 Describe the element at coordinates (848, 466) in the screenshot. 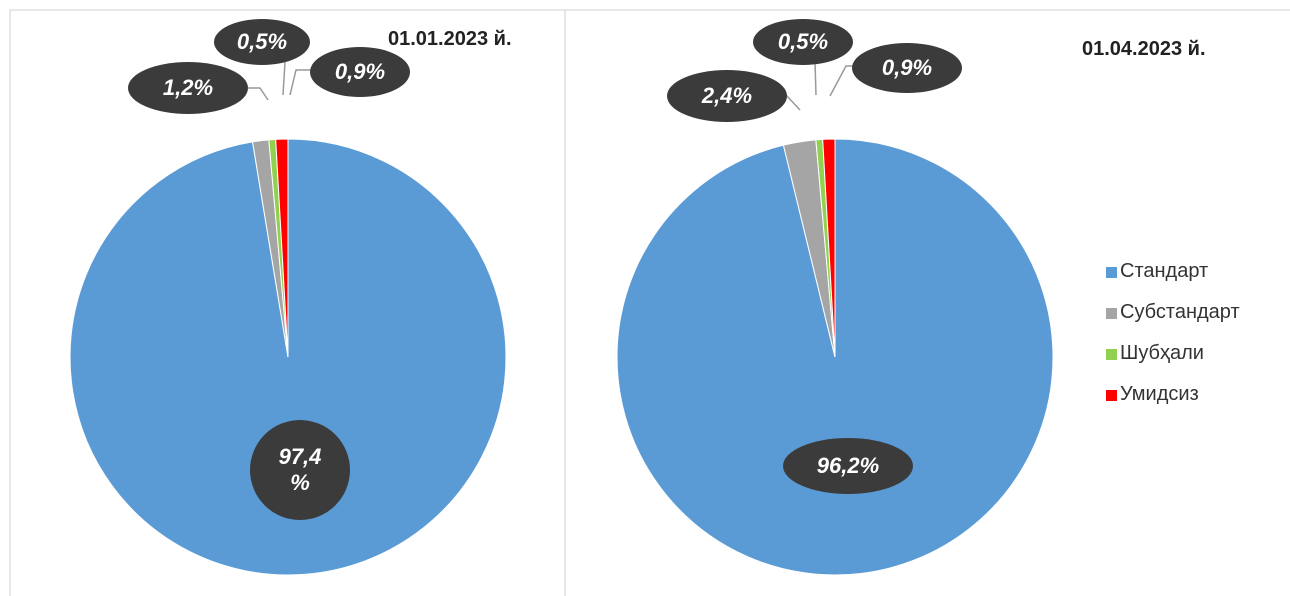

I see `data-label: 96,2%` at that location.